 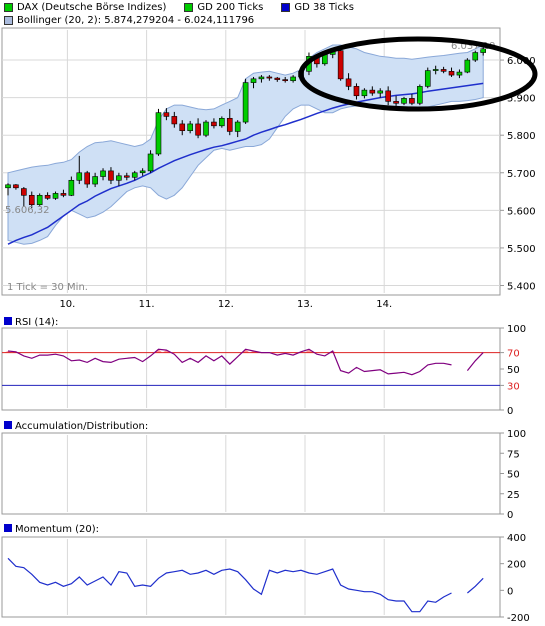 I want to click on price-y-tick-label: 5.500, so click(x=521, y=249).